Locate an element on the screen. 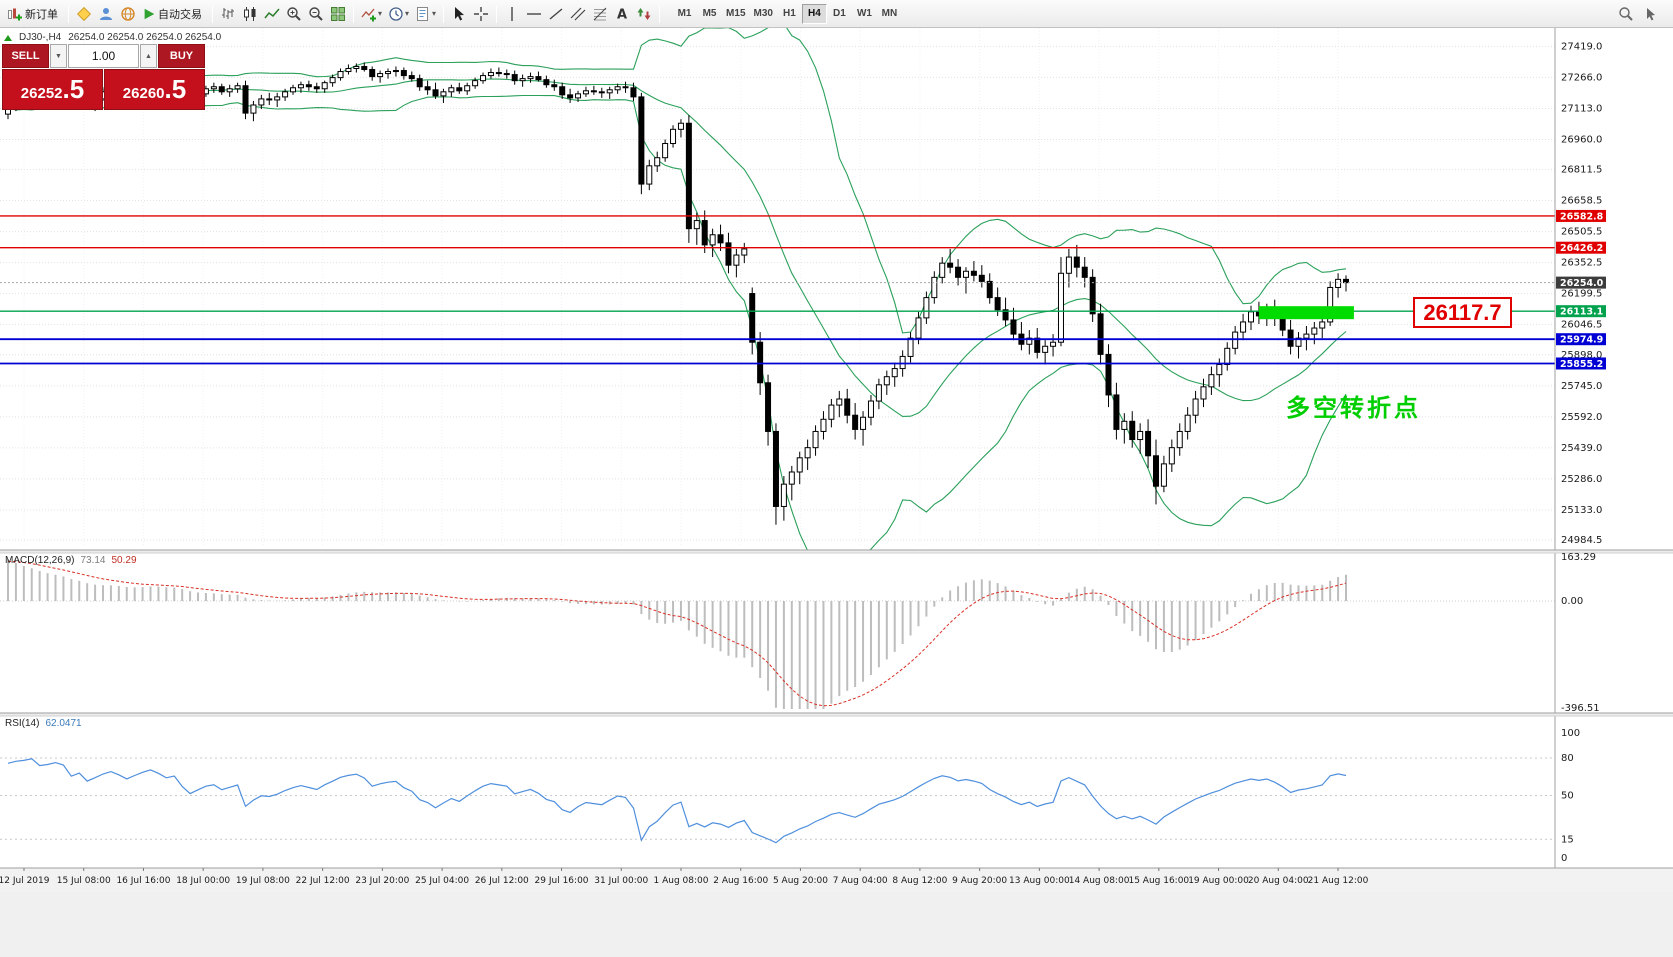 This screenshot has height=957, width=1673. svg-text: 80 is located at coordinates (1567, 758).